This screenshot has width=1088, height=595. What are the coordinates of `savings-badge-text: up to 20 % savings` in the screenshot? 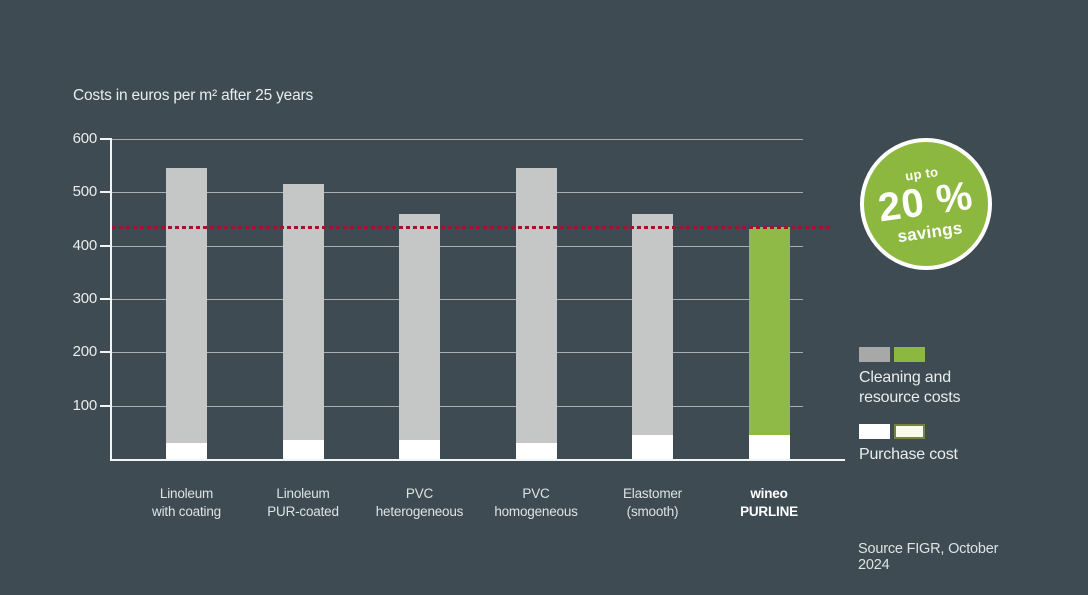 It's located at (926, 204).